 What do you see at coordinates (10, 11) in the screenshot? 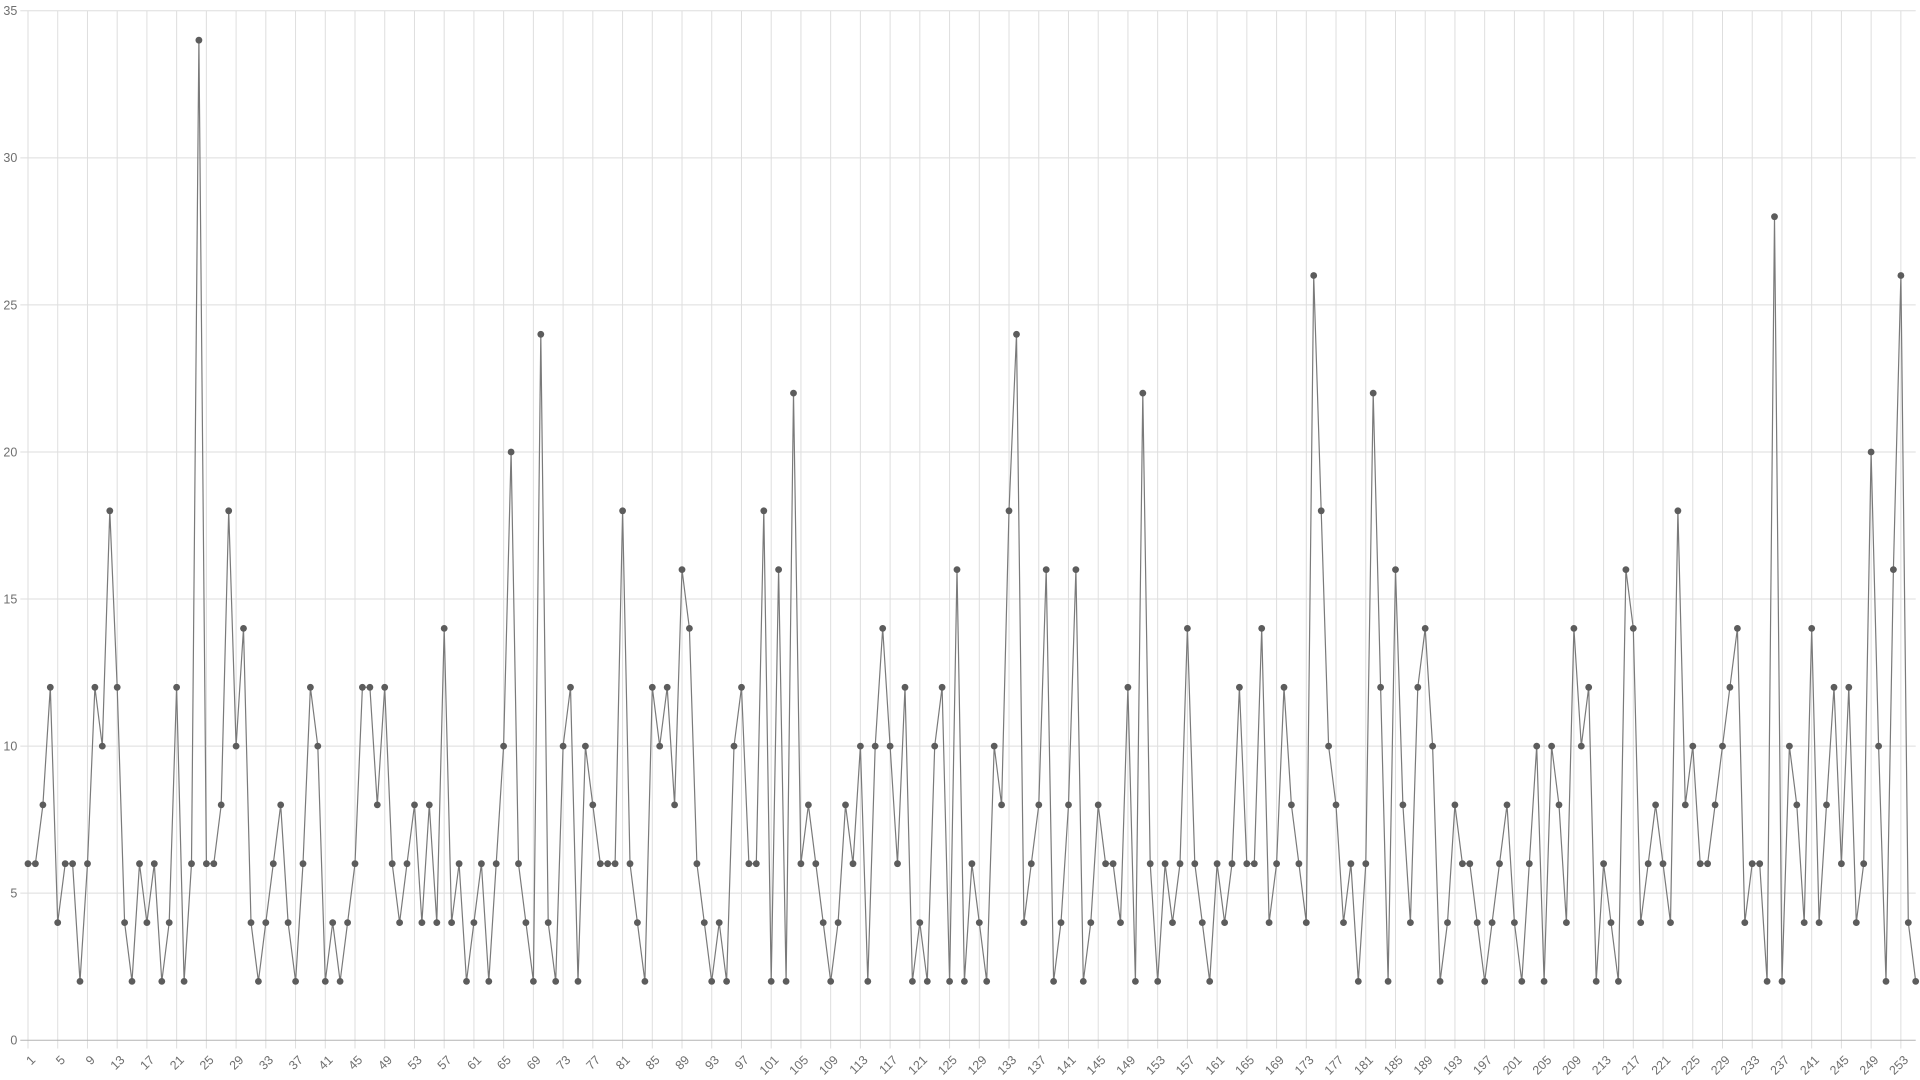
I see `svg-text: 35` at bounding box center [10, 11].